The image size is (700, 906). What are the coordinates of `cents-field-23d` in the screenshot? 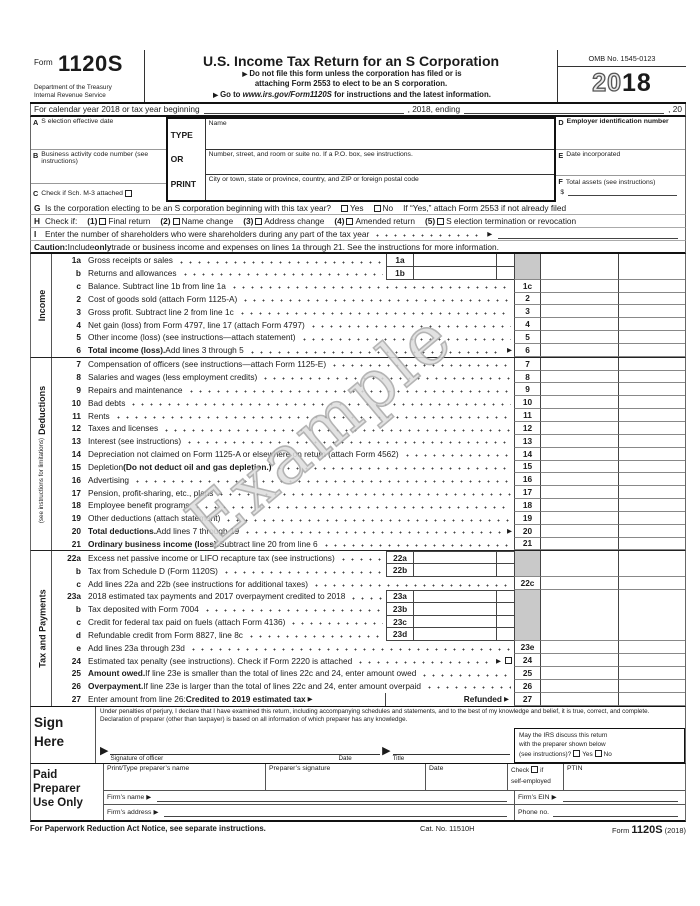 It's located at (505, 635).